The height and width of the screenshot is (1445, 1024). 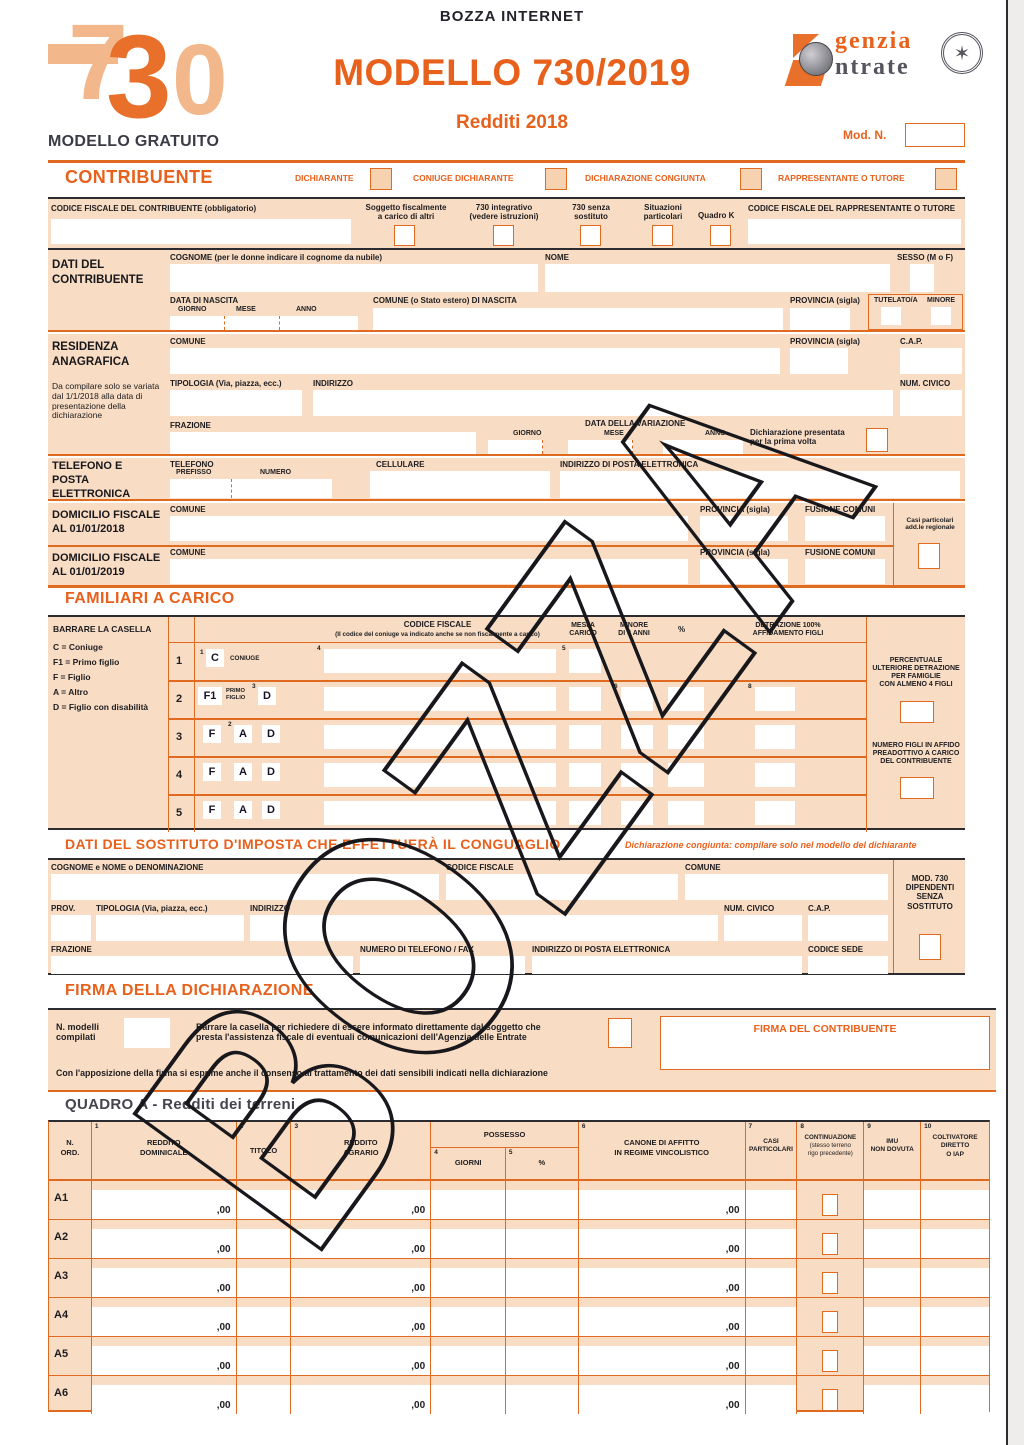 I want to click on qa-a4-continuazione-checkbox, so click(x=830, y=1322).